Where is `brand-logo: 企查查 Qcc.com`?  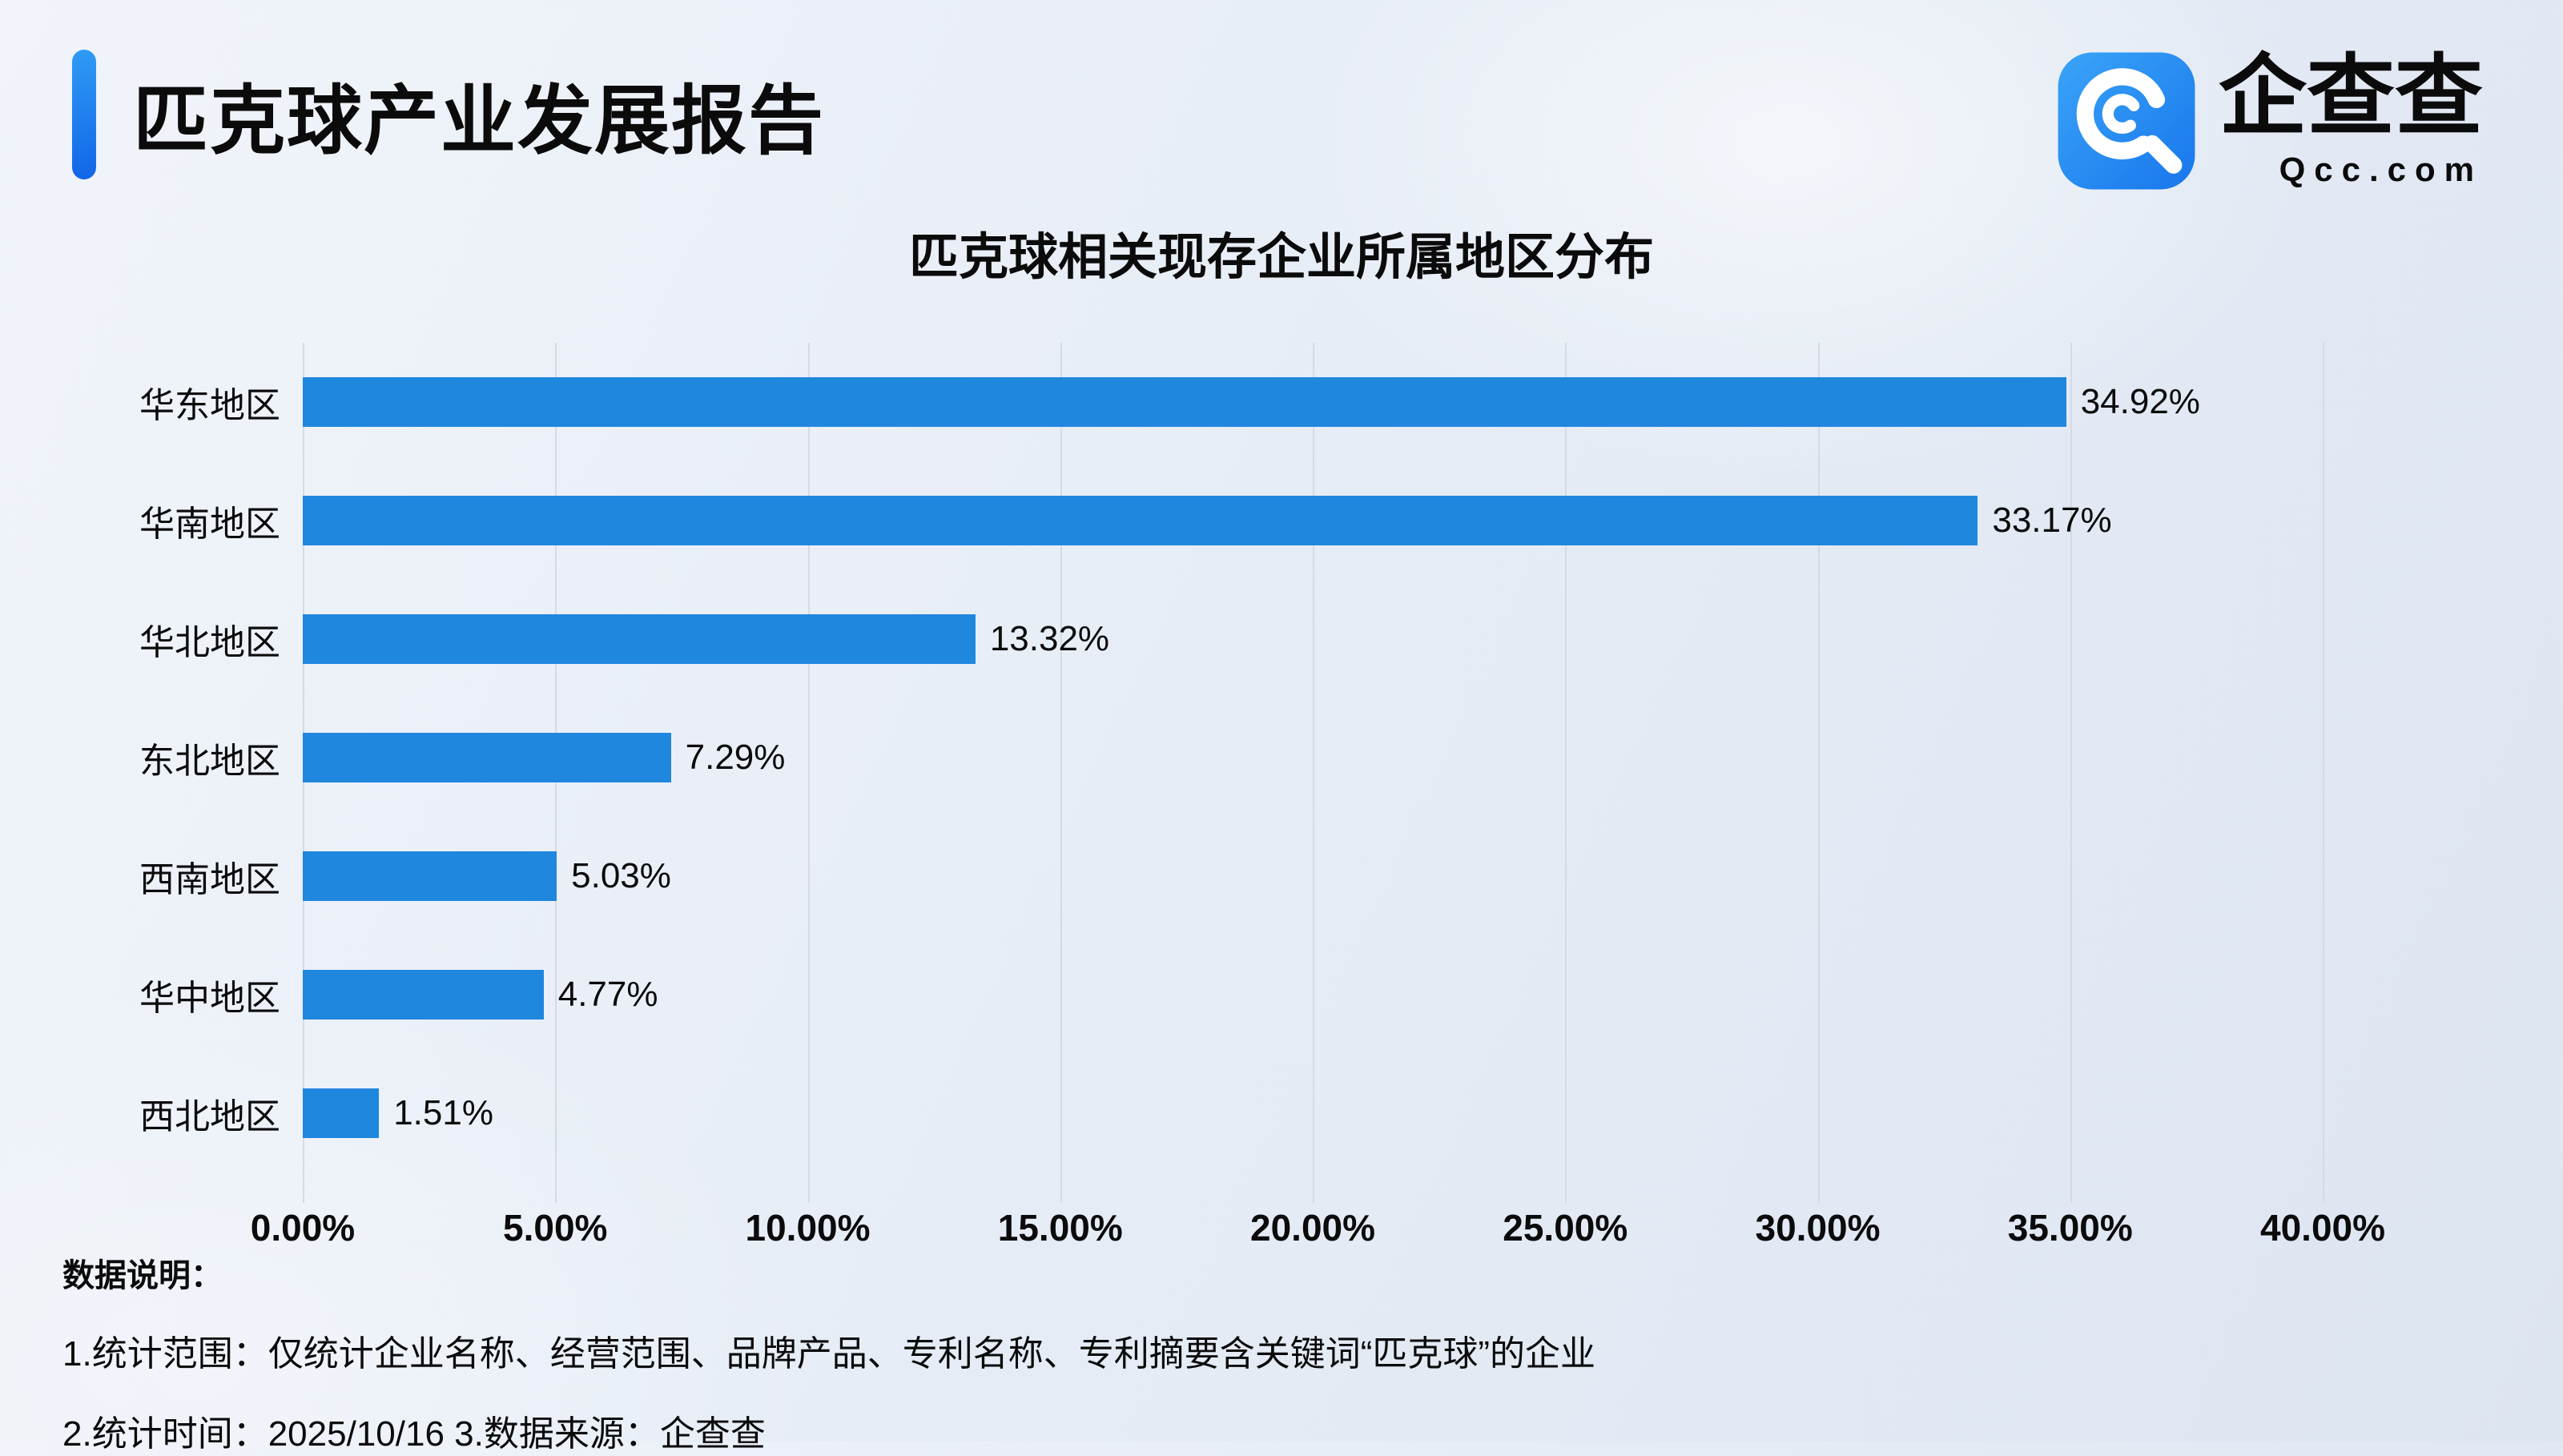 brand-logo: 企查查 Qcc.com is located at coordinates (2269, 121).